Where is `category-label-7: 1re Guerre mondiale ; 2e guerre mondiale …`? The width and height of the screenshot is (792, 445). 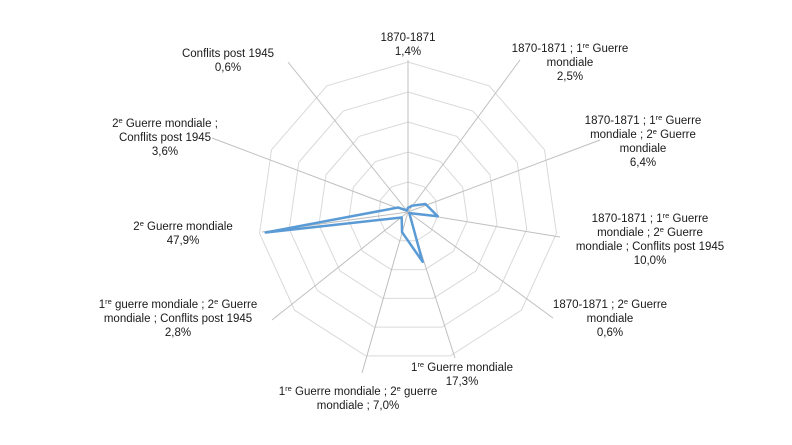
category-label-7: 1re Guerre mondiale ; 2e guerre mondiale … is located at coordinates (358, 398).